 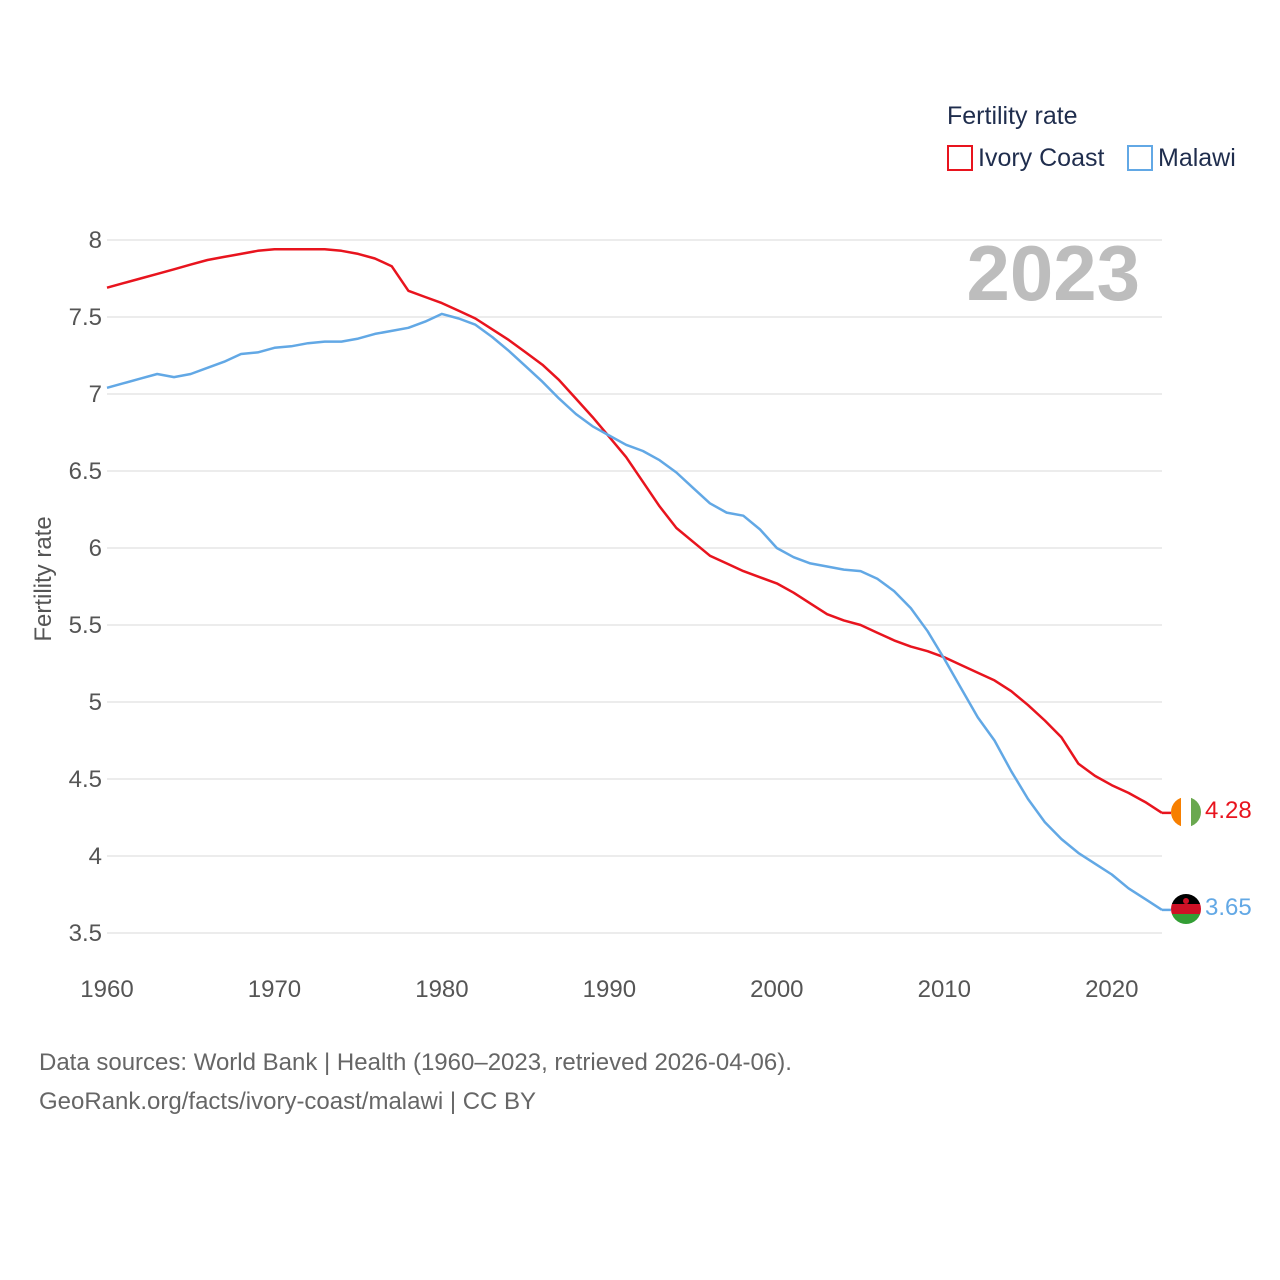 What do you see at coordinates (1228, 907) in the screenshot?
I see `malawi-end-label: 3.65` at bounding box center [1228, 907].